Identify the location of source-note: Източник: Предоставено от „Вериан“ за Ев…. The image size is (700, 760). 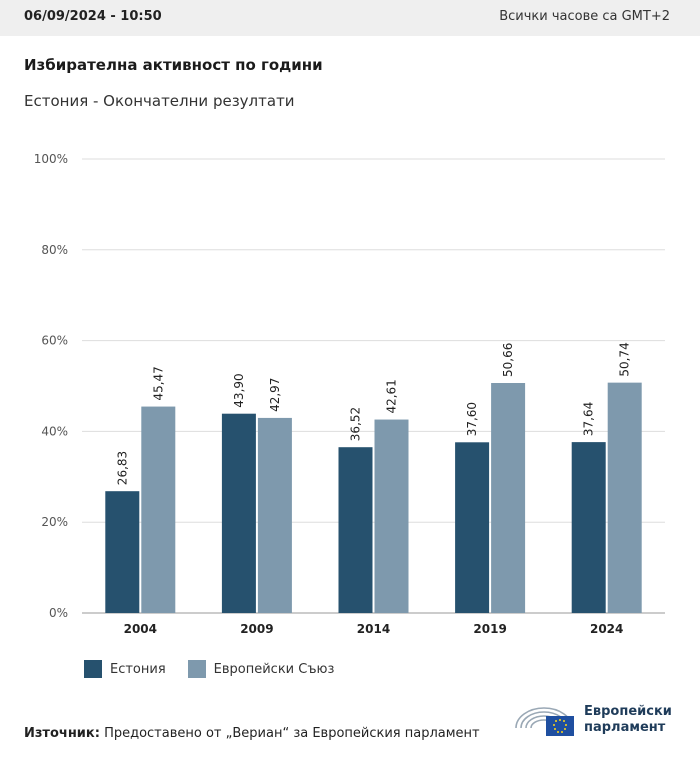
(252, 733).